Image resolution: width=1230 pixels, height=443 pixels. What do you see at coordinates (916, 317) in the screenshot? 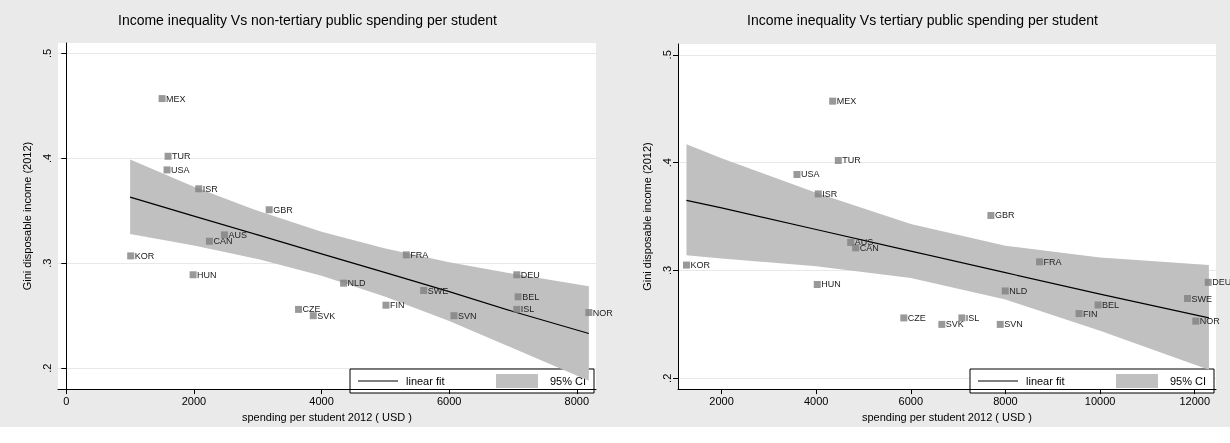
I see `annotation: CZE` at bounding box center [916, 317].